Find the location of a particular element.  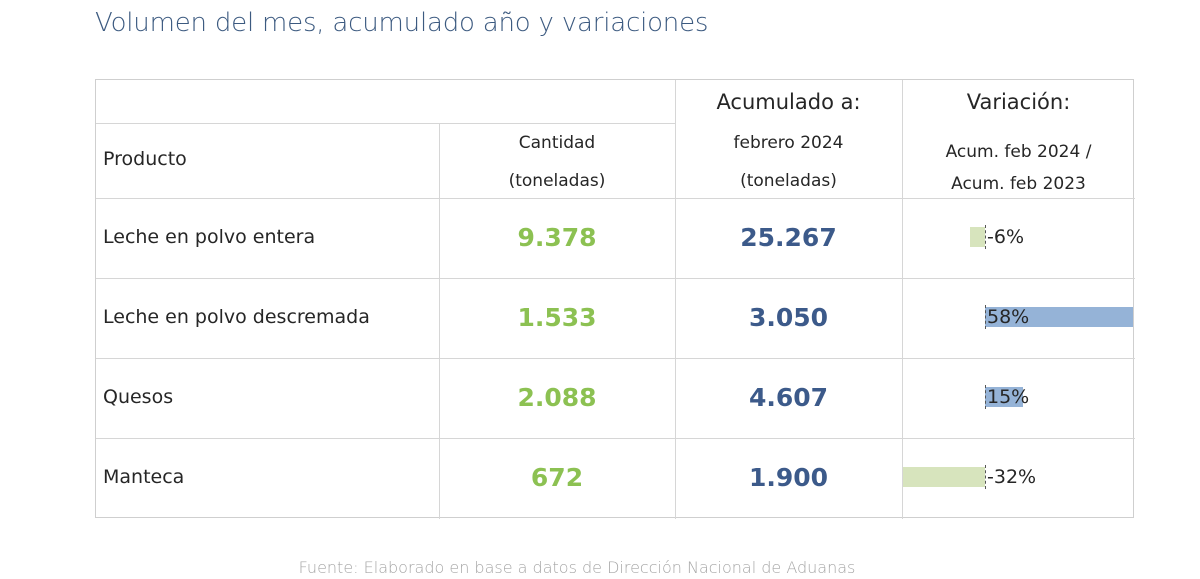

row-cantidad: 9.378 is located at coordinates (557, 237).